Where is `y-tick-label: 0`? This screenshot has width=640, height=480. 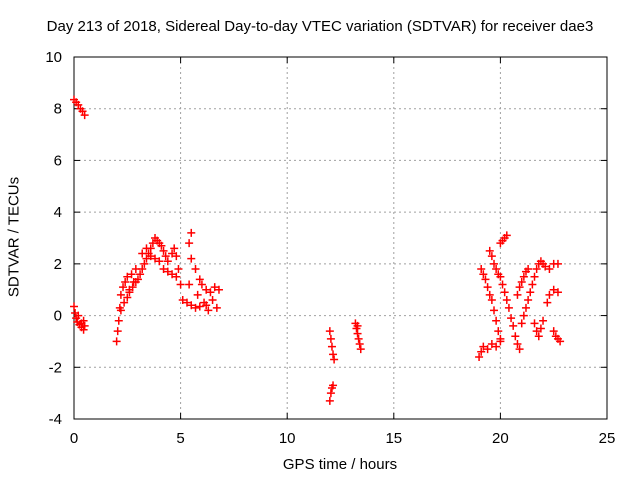 y-tick-label: 0 is located at coordinates (58, 316).